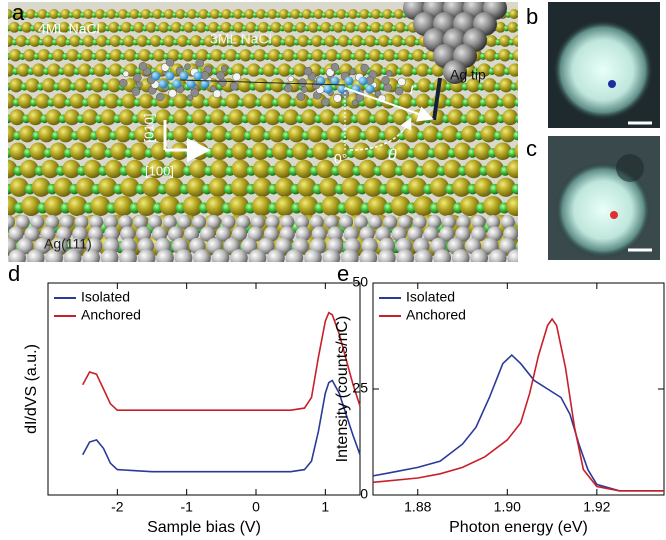 The image size is (666, 540). What do you see at coordinates (364, 494) in the screenshot?
I see `y-tick-label: 0` at bounding box center [364, 494].